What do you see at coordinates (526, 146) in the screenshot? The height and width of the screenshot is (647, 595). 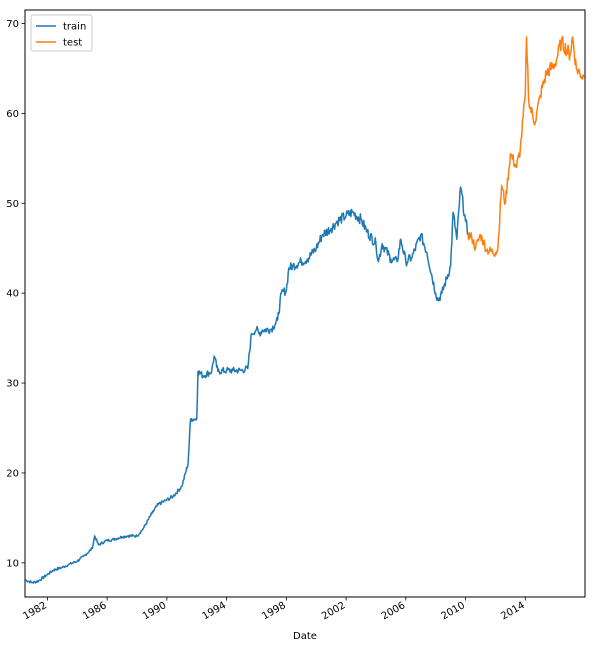 I see `series-line-test` at bounding box center [526, 146].